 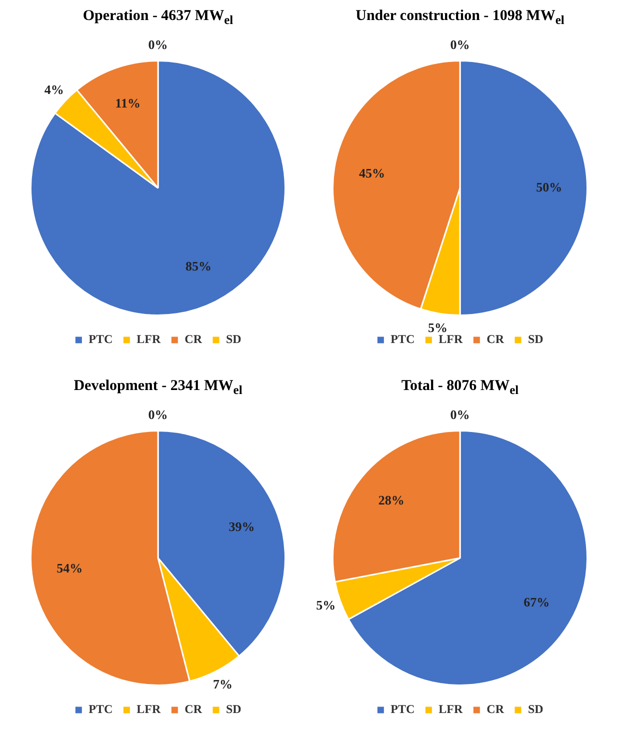 What do you see at coordinates (372, 172) in the screenshot?
I see `data-label: 45%` at bounding box center [372, 172].